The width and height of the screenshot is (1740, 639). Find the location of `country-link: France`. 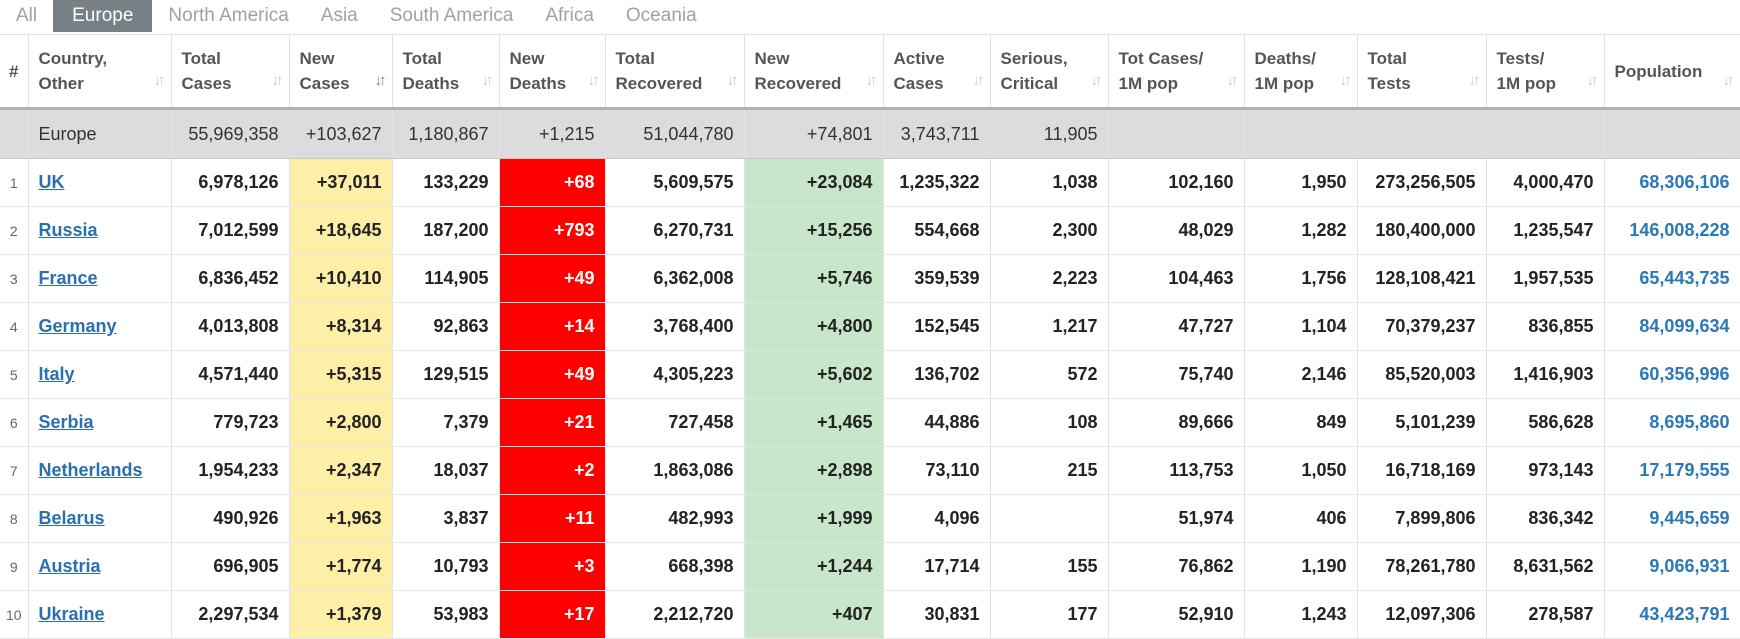

country-link: France is located at coordinates (68, 278).